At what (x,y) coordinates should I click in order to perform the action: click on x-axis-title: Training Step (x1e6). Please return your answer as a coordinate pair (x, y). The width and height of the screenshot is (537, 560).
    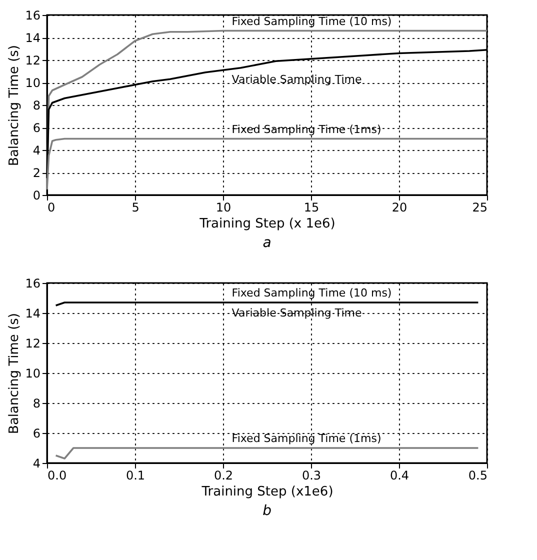
    Looking at the image, I should click on (267, 492).